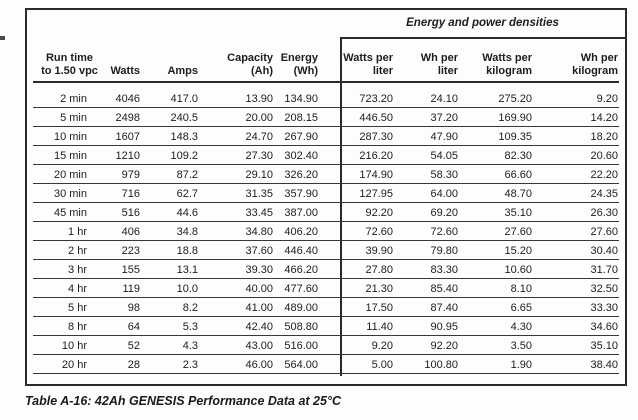 This screenshot has height=420, width=638. What do you see at coordinates (366, 65) in the screenshot?
I see `column-header: Watts per liter` at bounding box center [366, 65].